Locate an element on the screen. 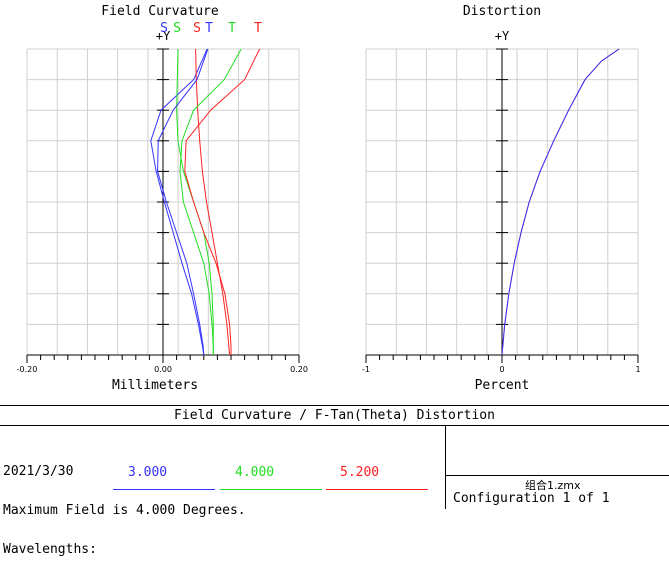  wavelength-3: 5.200 is located at coordinates (360, 472).